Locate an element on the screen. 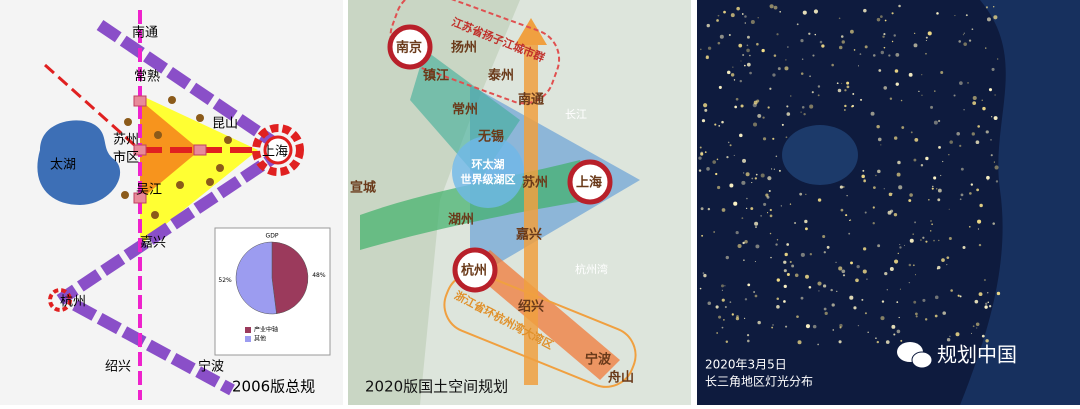 The width and height of the screenshot is (1080, 409). label: 南通 is located at coordinates (145, 33).